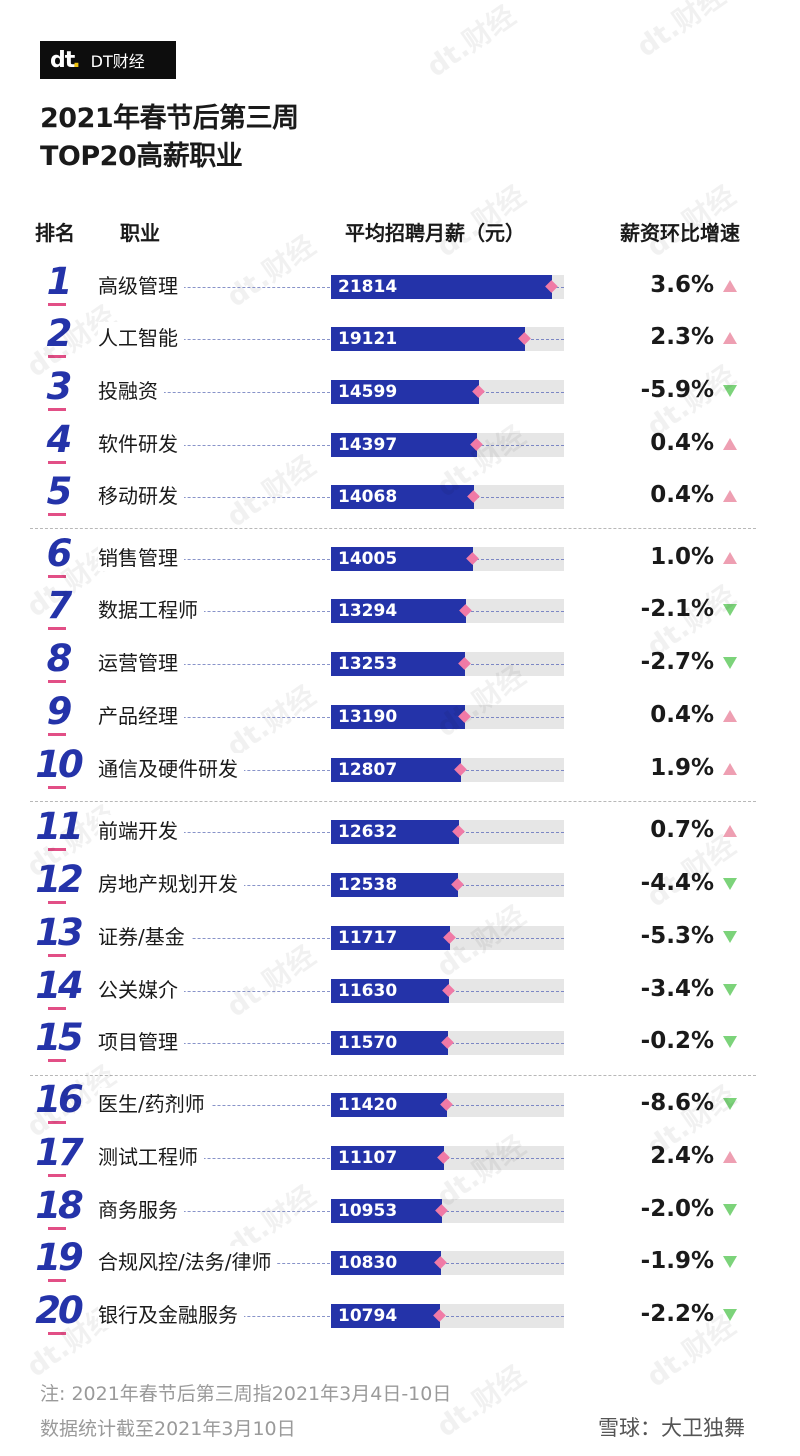  Describe the element at coordinates (671, 1428) in the screenshot. I see `source-watermark: 雪球：大卫独舞` at that location.